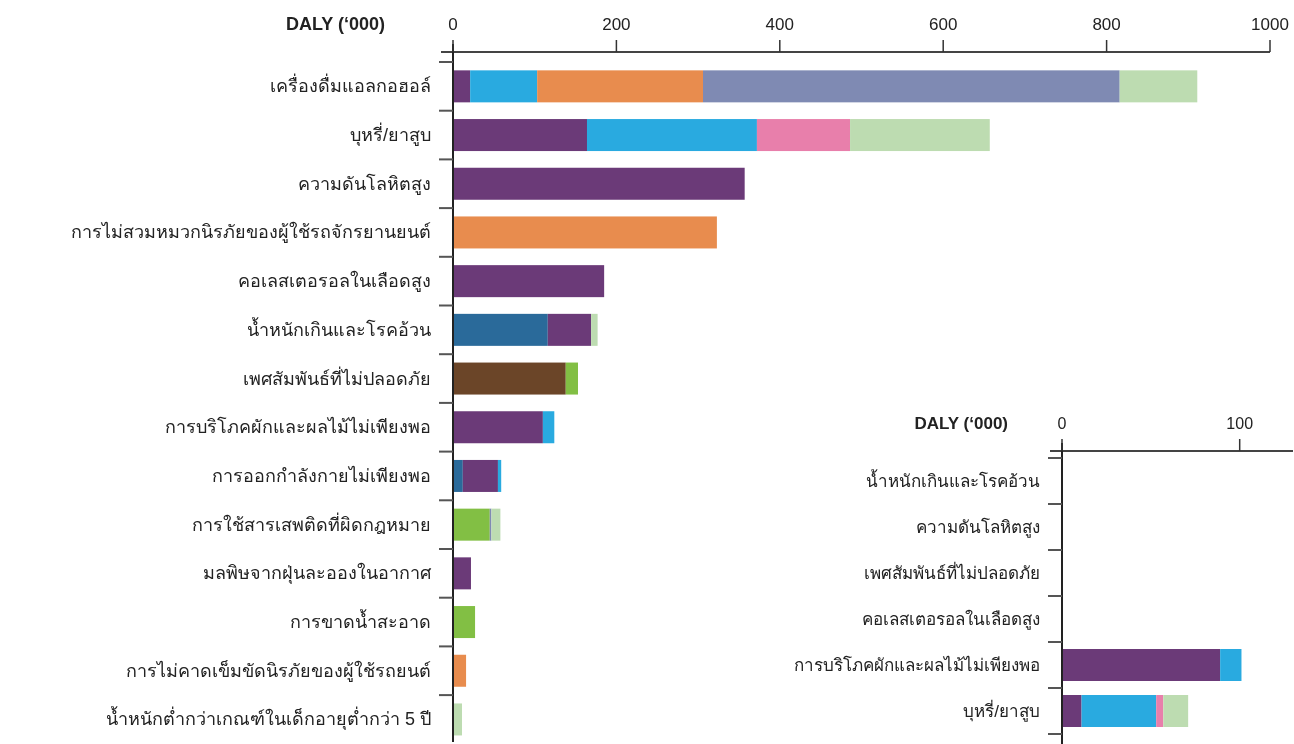 This screenshot has height=744, width=1294. I want to click on x-tick-label: 1000, so click(1270, 24).